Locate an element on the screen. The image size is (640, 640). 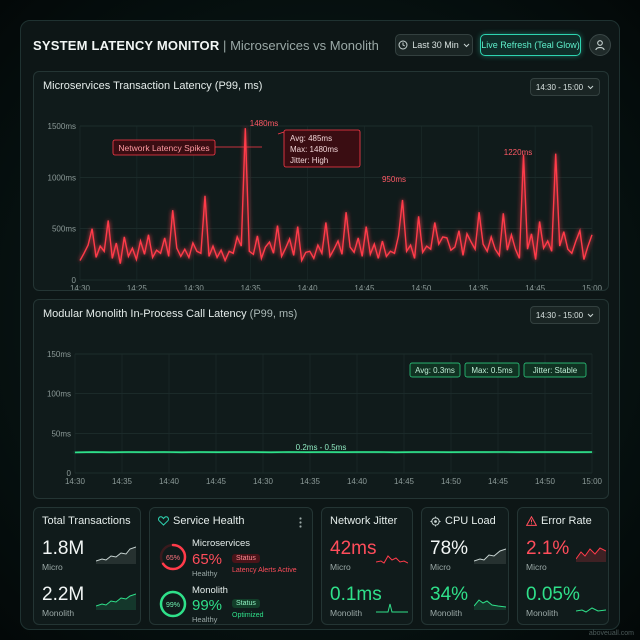
time-range-dropdown: Last 30 Min is located at coordinates (434, 45).